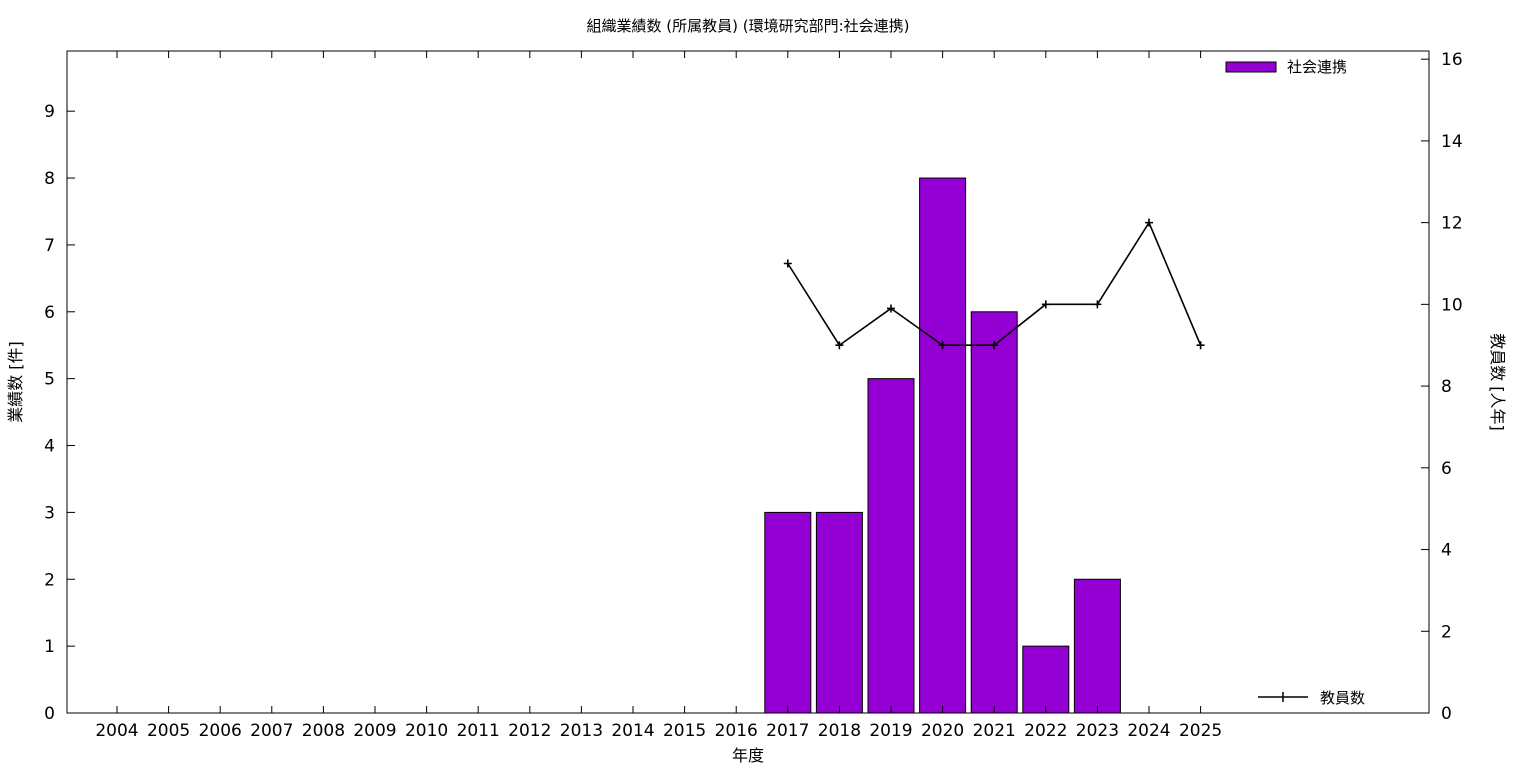 The image size is (1536, 768). I want to click on y2-tick-label: 10, so click(1452, 305).